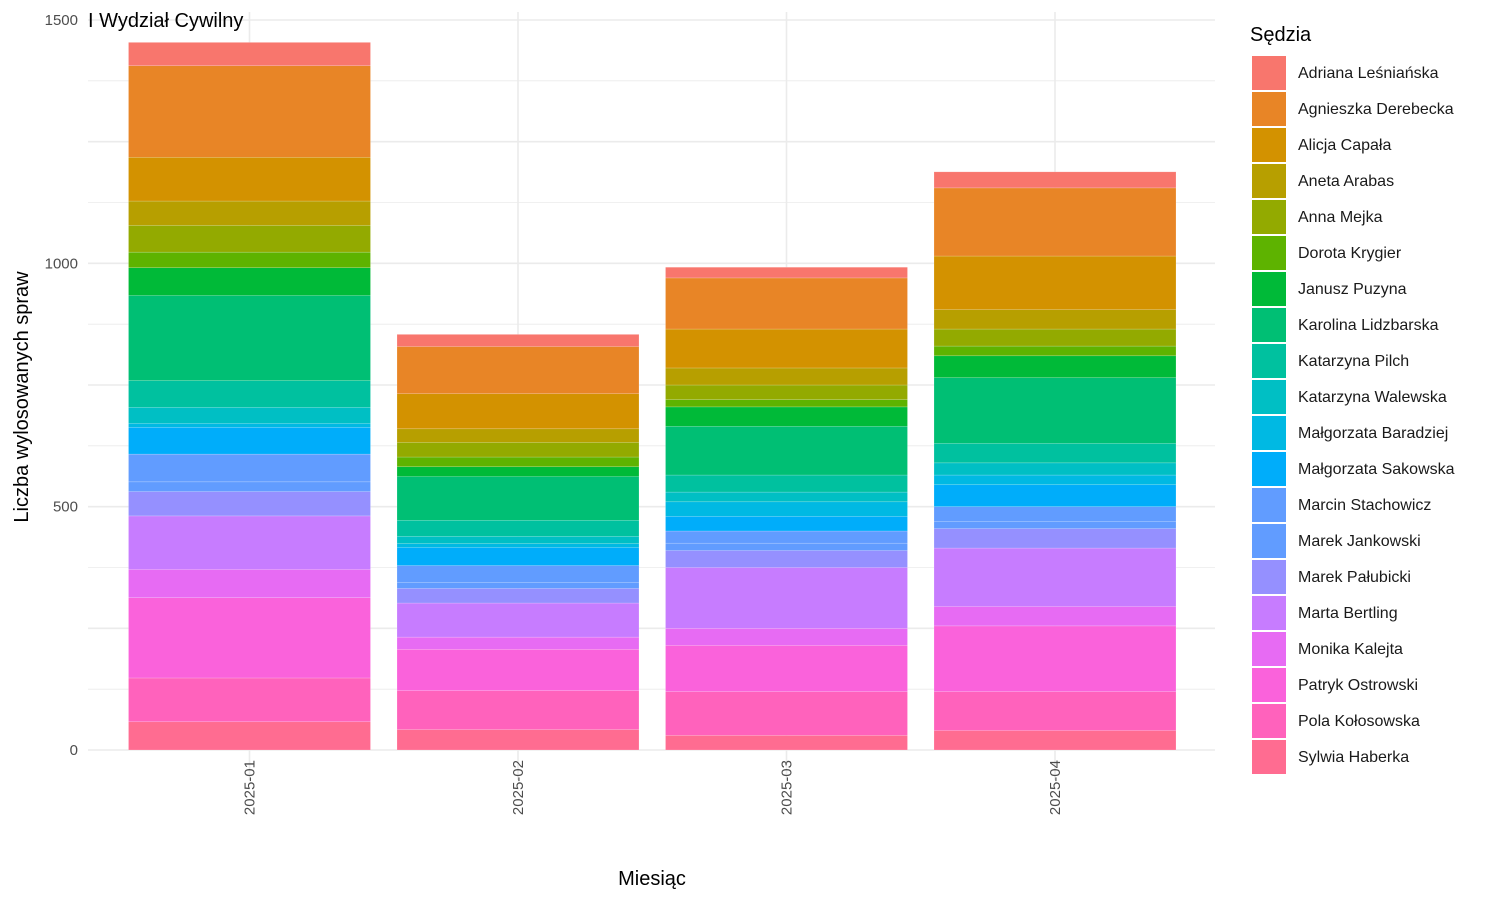 Image resolution: width=1500 pixels, height=900 pixels. What do you see at coordinates (1359, 721) in the screenshot?
I see `legend-label: Pola Kołosowska` at bounding box center [1359, 721].